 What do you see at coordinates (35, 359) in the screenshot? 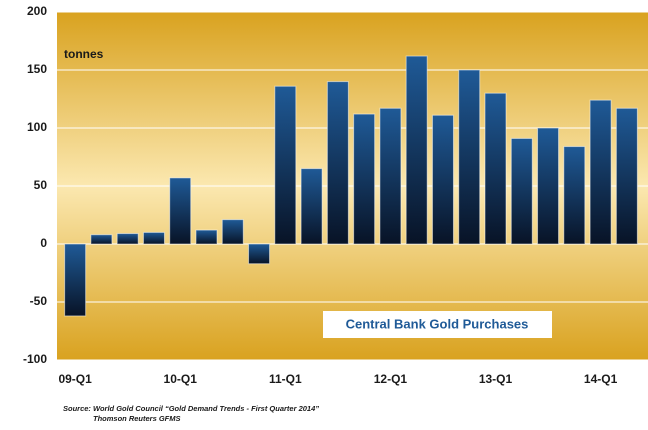
I see `y-tick-label: -100` at bounding box center [35, 359].